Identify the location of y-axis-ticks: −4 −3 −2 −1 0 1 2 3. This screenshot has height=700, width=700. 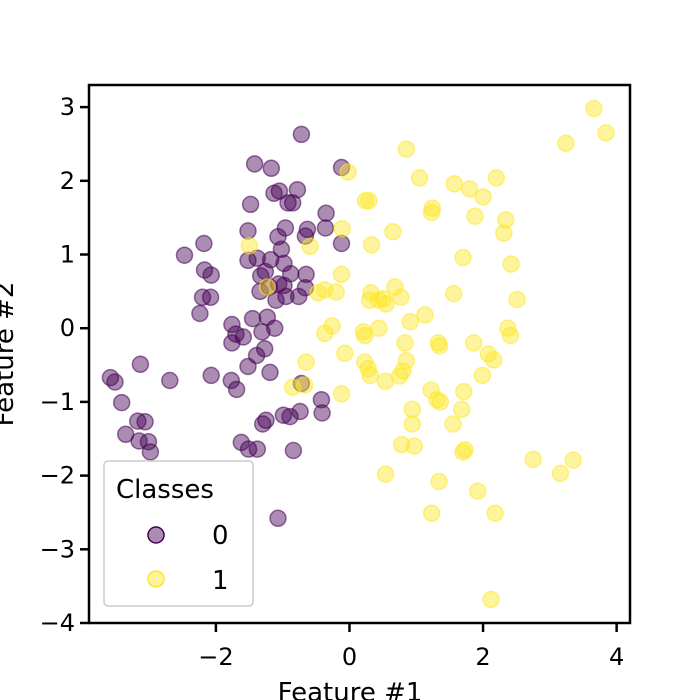
(64, 365).